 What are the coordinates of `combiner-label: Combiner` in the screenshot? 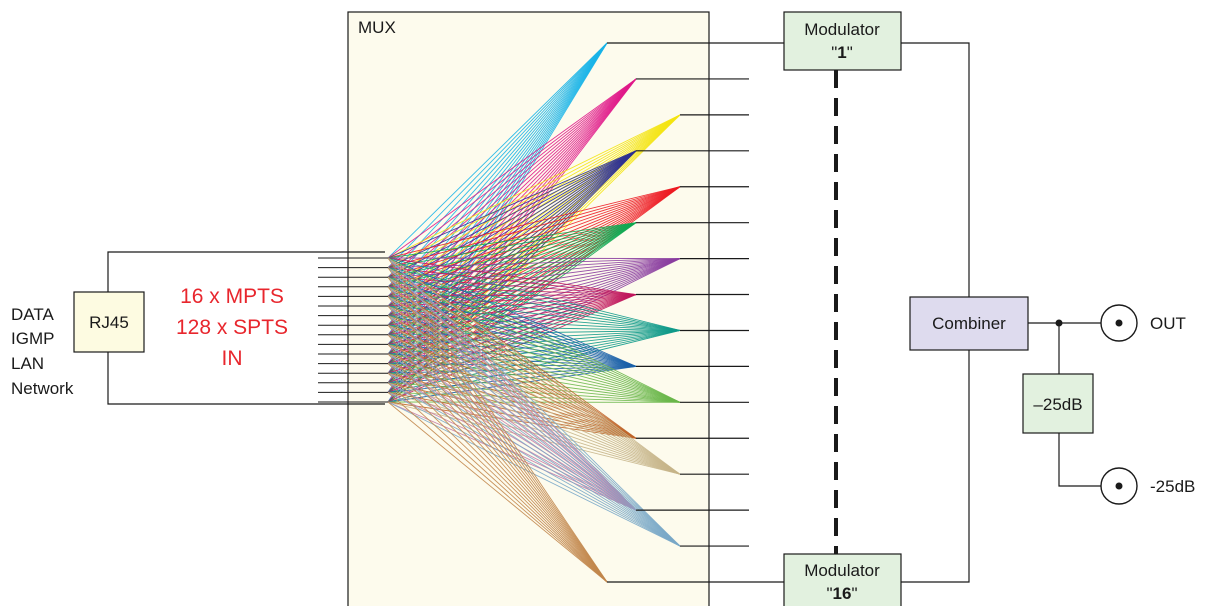 It's located at (969, 323).